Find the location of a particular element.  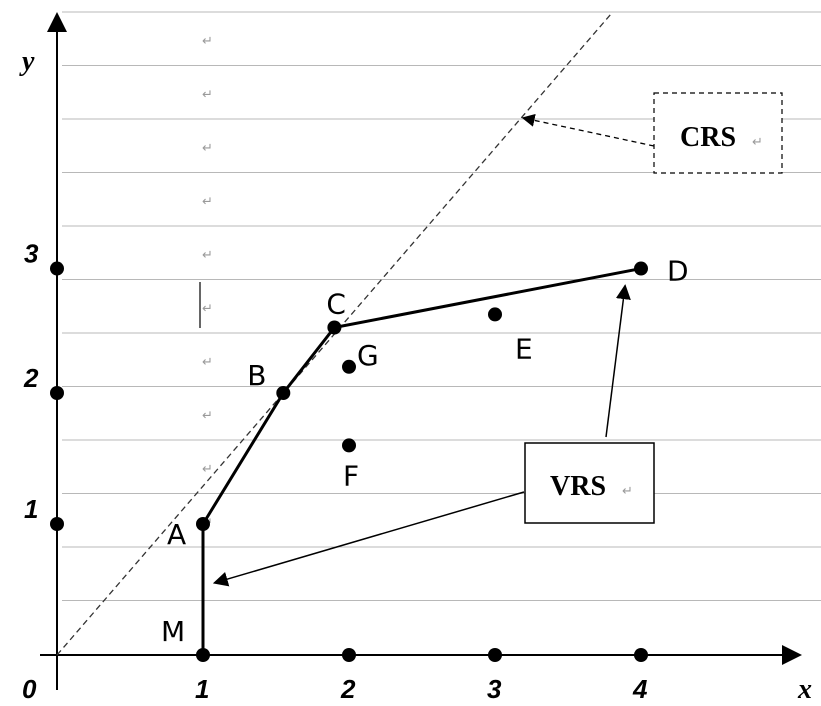

point-label-e: E is located at coordinates (524, 348).